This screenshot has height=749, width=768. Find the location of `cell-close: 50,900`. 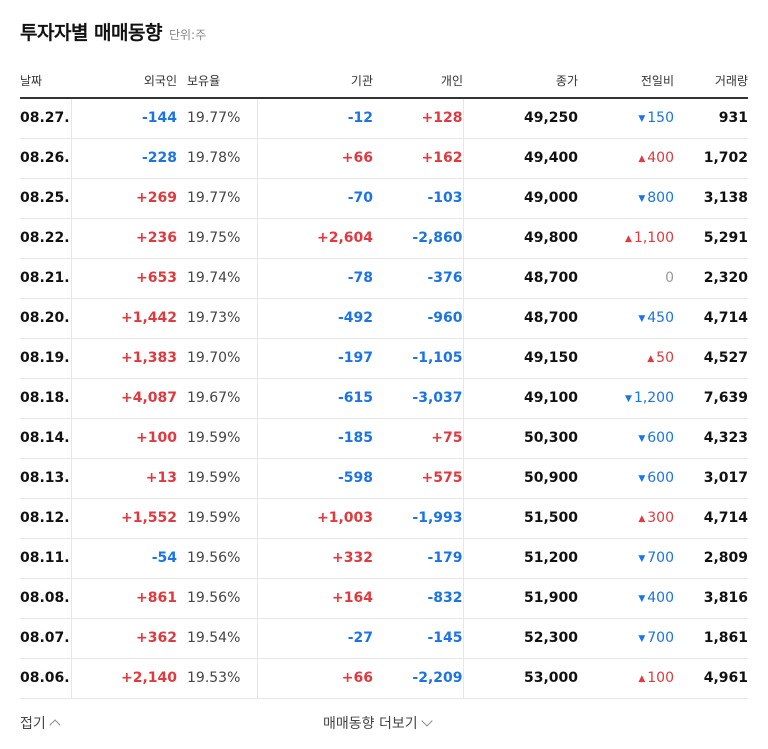

cell-close: 50,900 is located at coordinates (520, 478).